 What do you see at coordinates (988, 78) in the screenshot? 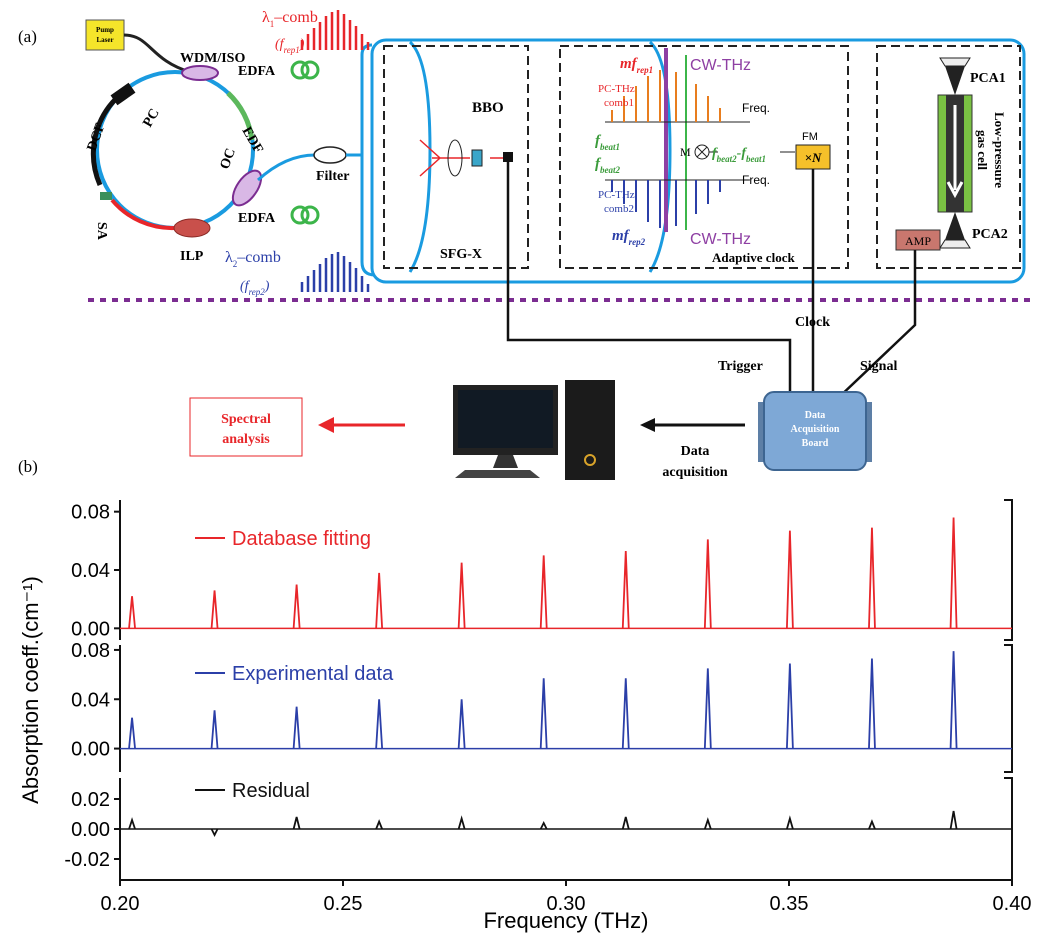
I see `label: PCA1` at bounding box center [988, 78].